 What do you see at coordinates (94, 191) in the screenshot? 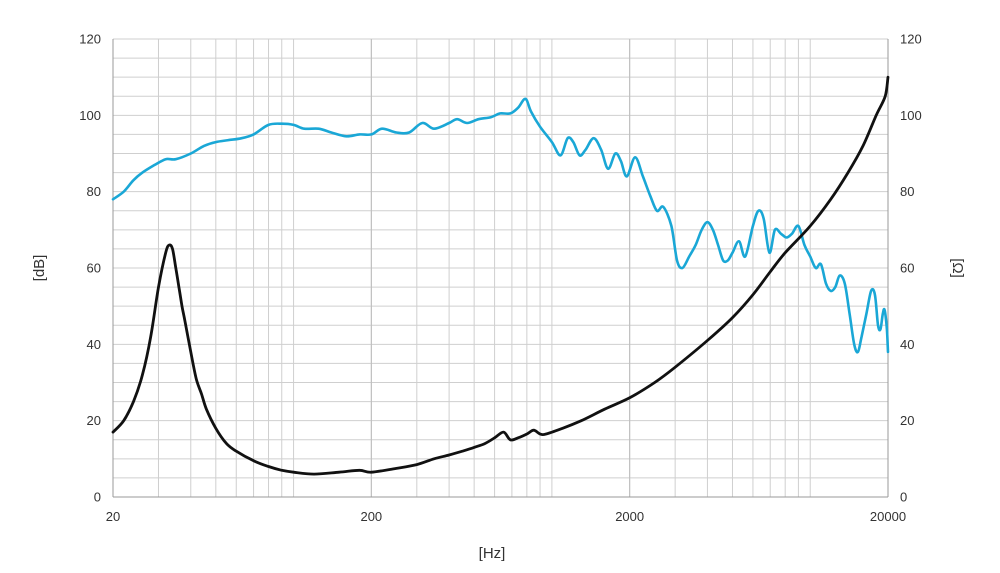
I see `y-left-tick-label: 80` at bounding box center [94, 191].